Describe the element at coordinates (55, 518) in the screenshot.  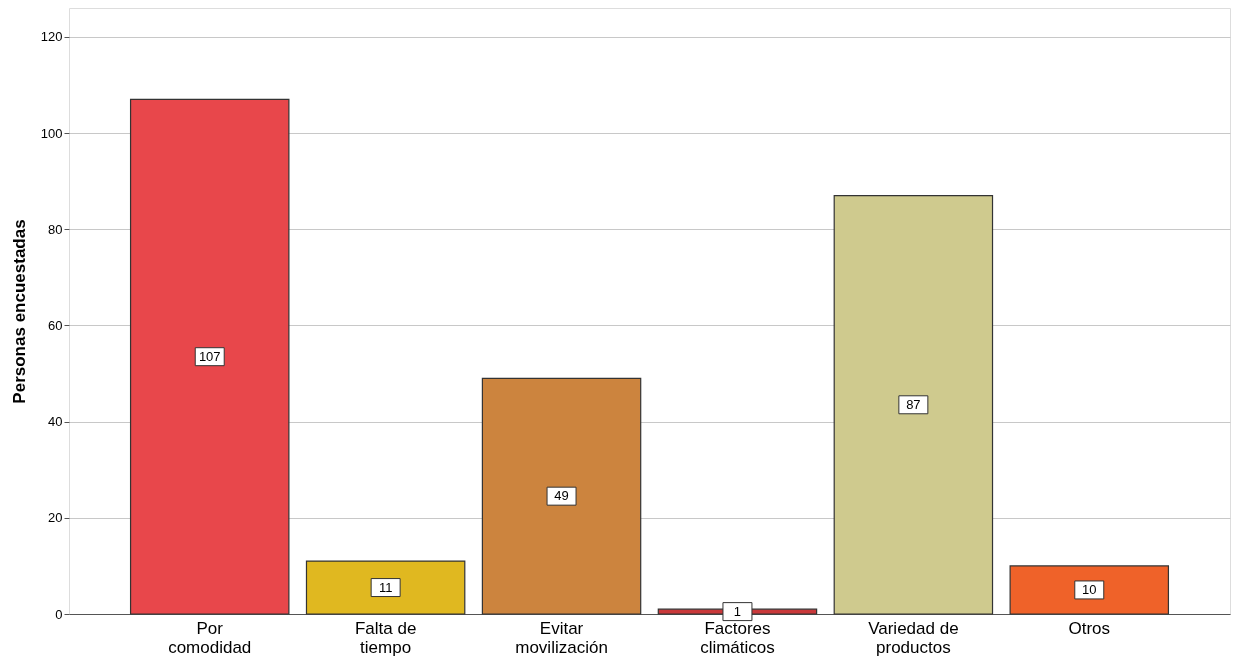
I see `y-tick-label: 20` at that location.